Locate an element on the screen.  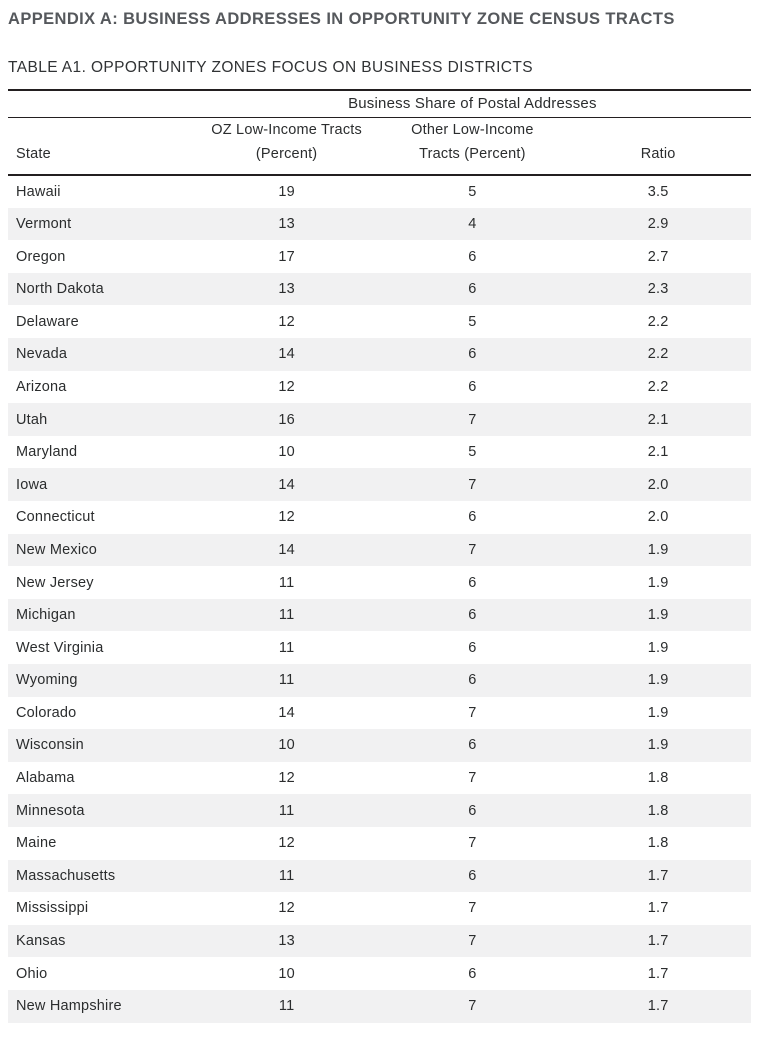
state-cell: Arizona is located at coordinates (41, 386).